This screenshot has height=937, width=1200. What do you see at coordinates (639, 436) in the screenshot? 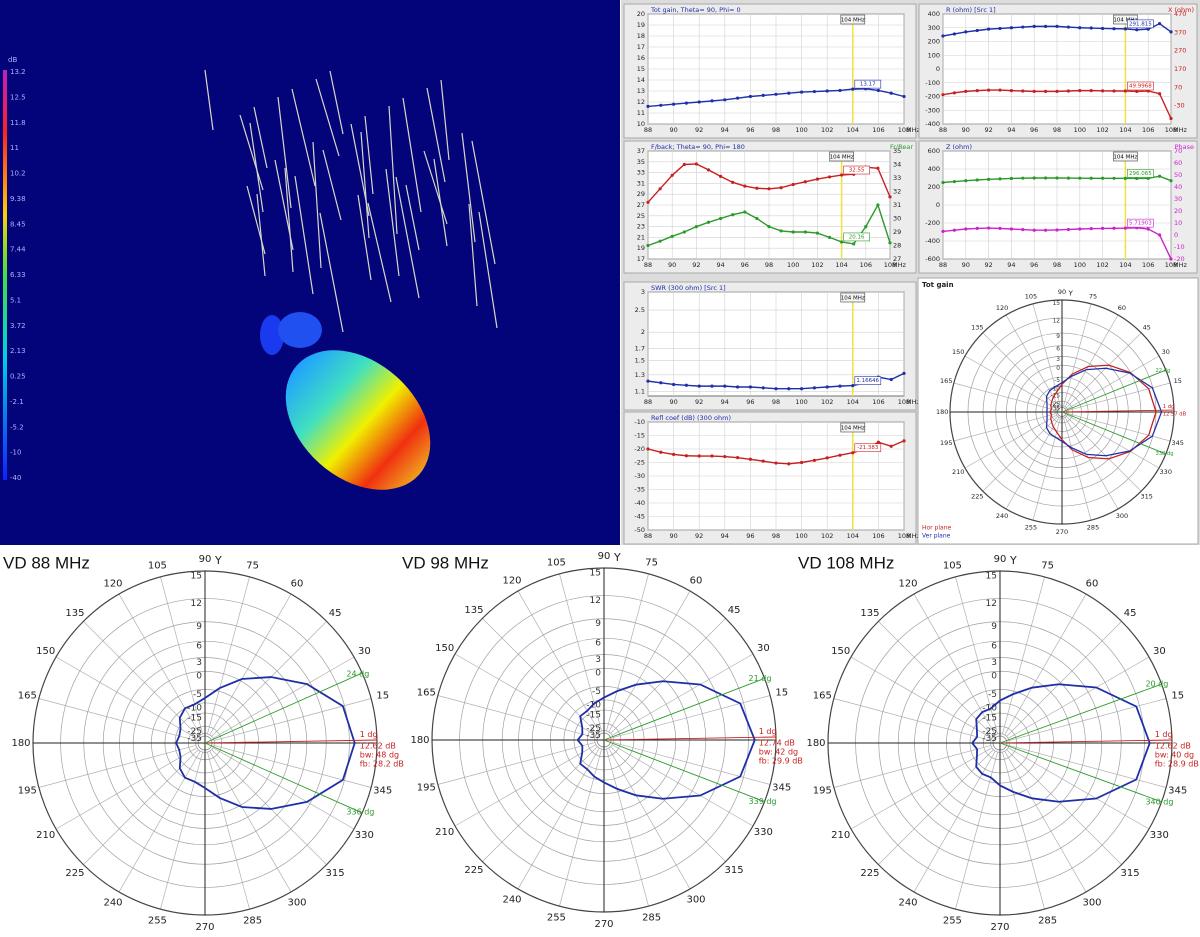
I see `y-tick-label: -15` at bounding box center [639, 436].